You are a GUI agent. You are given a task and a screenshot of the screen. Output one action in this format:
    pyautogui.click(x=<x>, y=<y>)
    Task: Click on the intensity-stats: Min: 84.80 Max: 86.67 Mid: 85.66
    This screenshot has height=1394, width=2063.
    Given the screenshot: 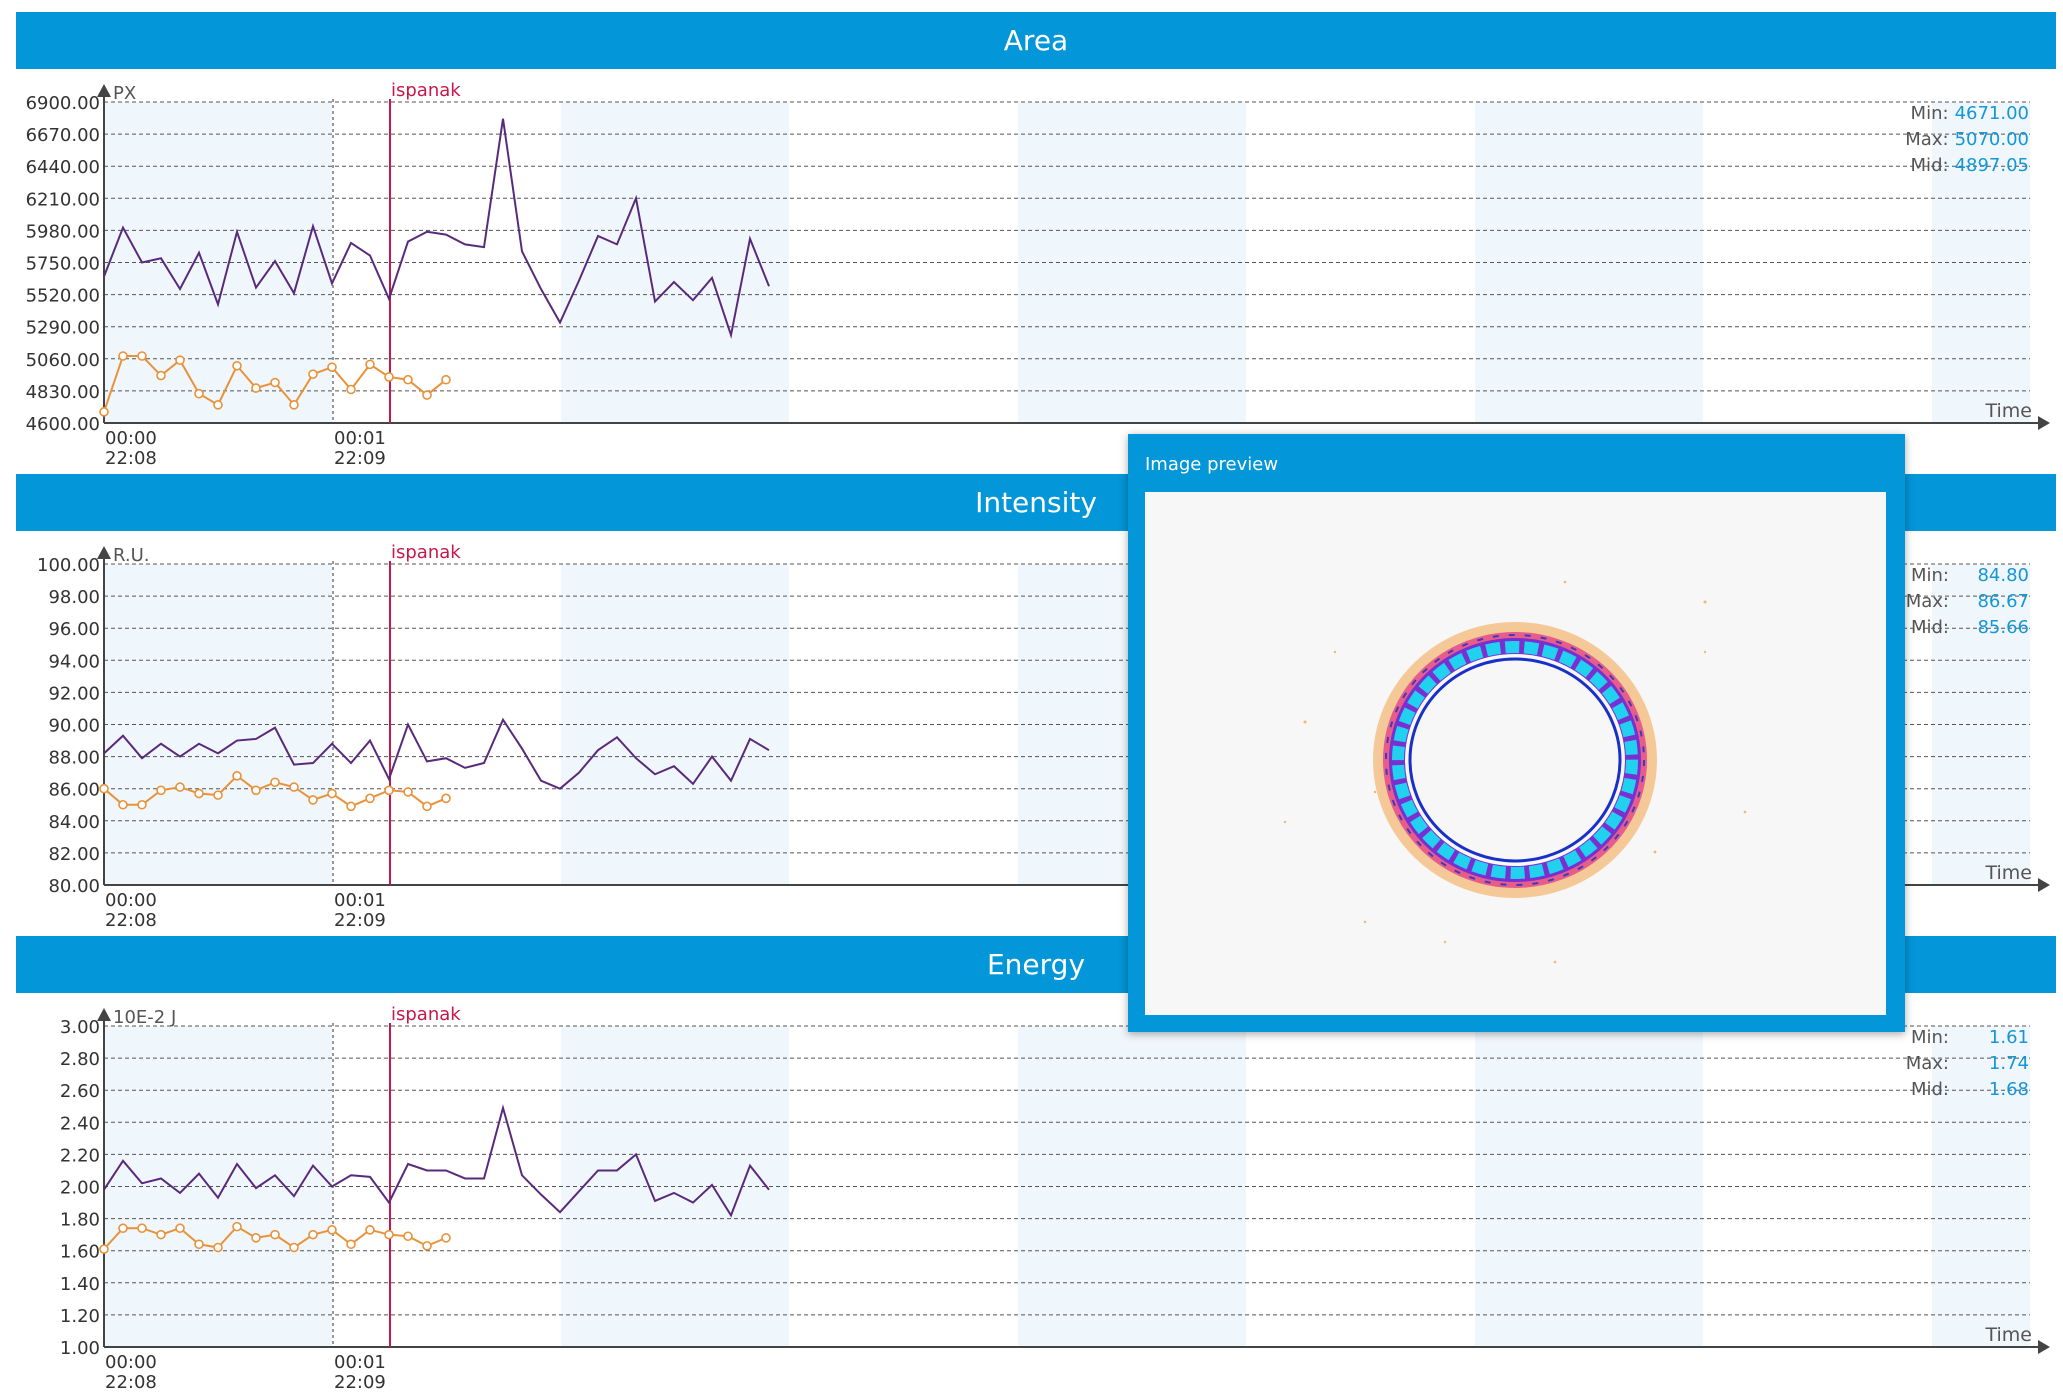 What is the action you would take?
    pyautogui.click(x=1929, y=602)
    